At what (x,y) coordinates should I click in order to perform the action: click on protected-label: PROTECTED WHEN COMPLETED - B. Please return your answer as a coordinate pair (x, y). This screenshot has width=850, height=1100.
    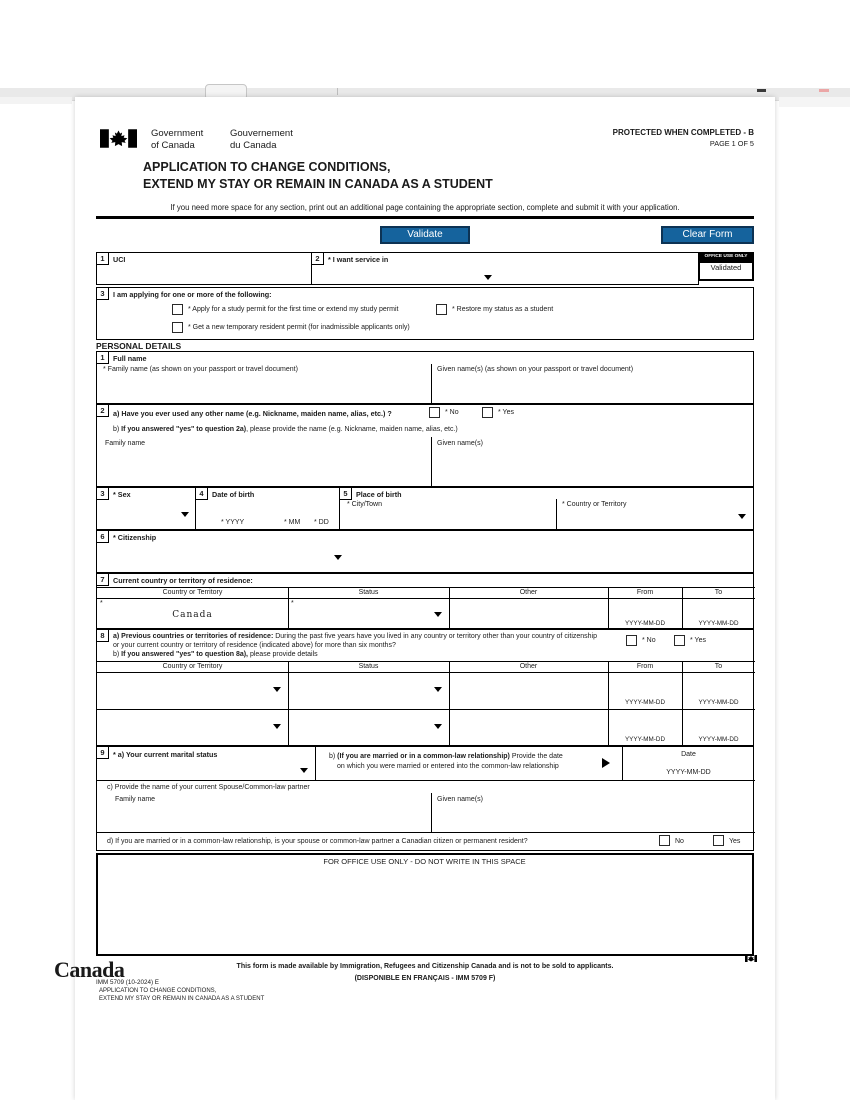
    Looking at the image, I should click on (683, 132).